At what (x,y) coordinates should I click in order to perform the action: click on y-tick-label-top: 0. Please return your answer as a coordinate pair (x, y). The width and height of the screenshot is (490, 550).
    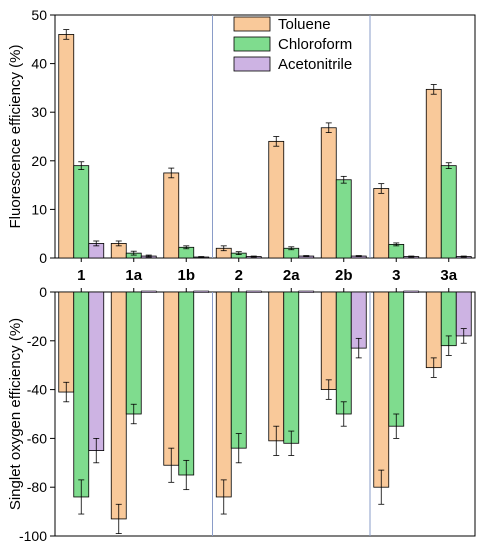
    Looking at the image, I should click on (43, 258).